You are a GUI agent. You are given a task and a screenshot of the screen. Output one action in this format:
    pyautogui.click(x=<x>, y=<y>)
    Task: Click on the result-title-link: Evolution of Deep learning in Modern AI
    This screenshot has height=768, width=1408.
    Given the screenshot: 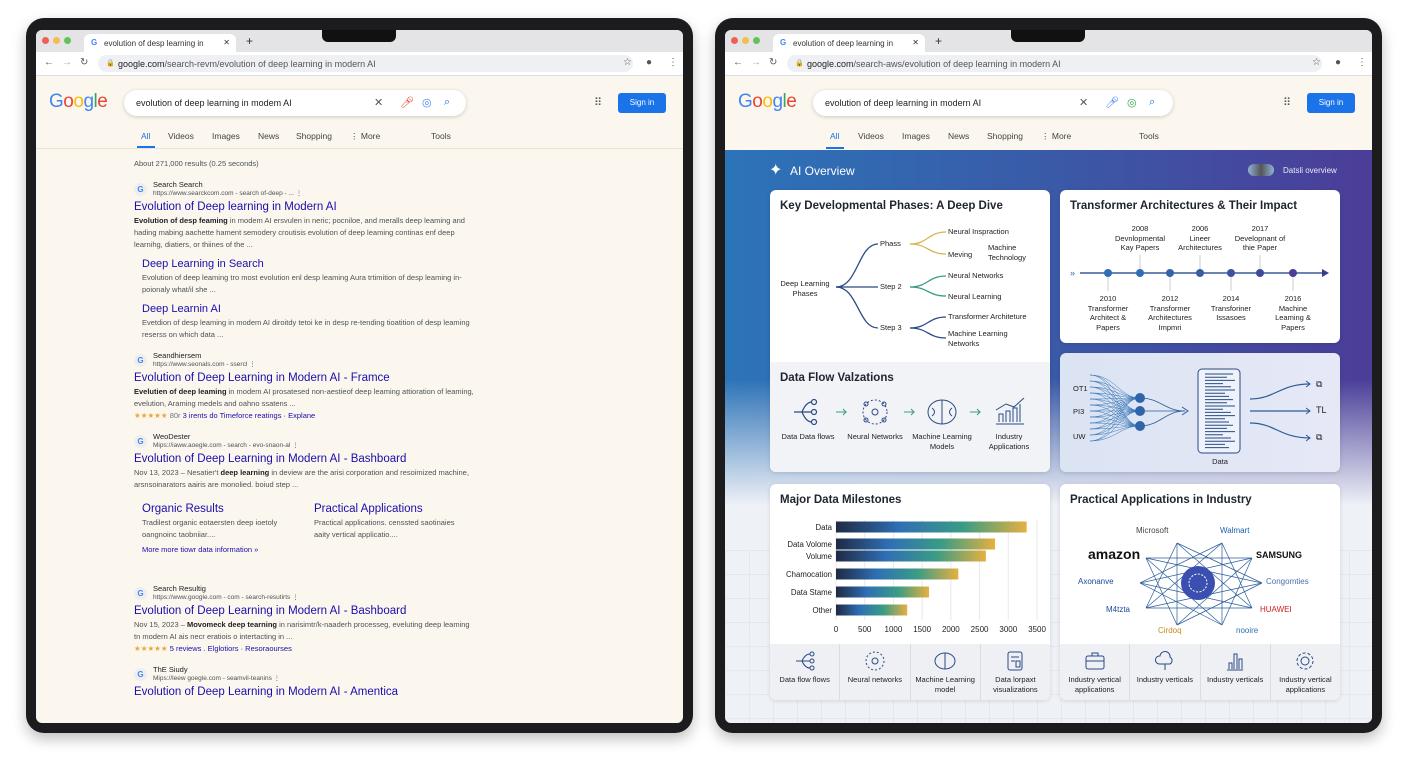 What is the action you would take?
    pyautogui.click(x=235, y=207)
    